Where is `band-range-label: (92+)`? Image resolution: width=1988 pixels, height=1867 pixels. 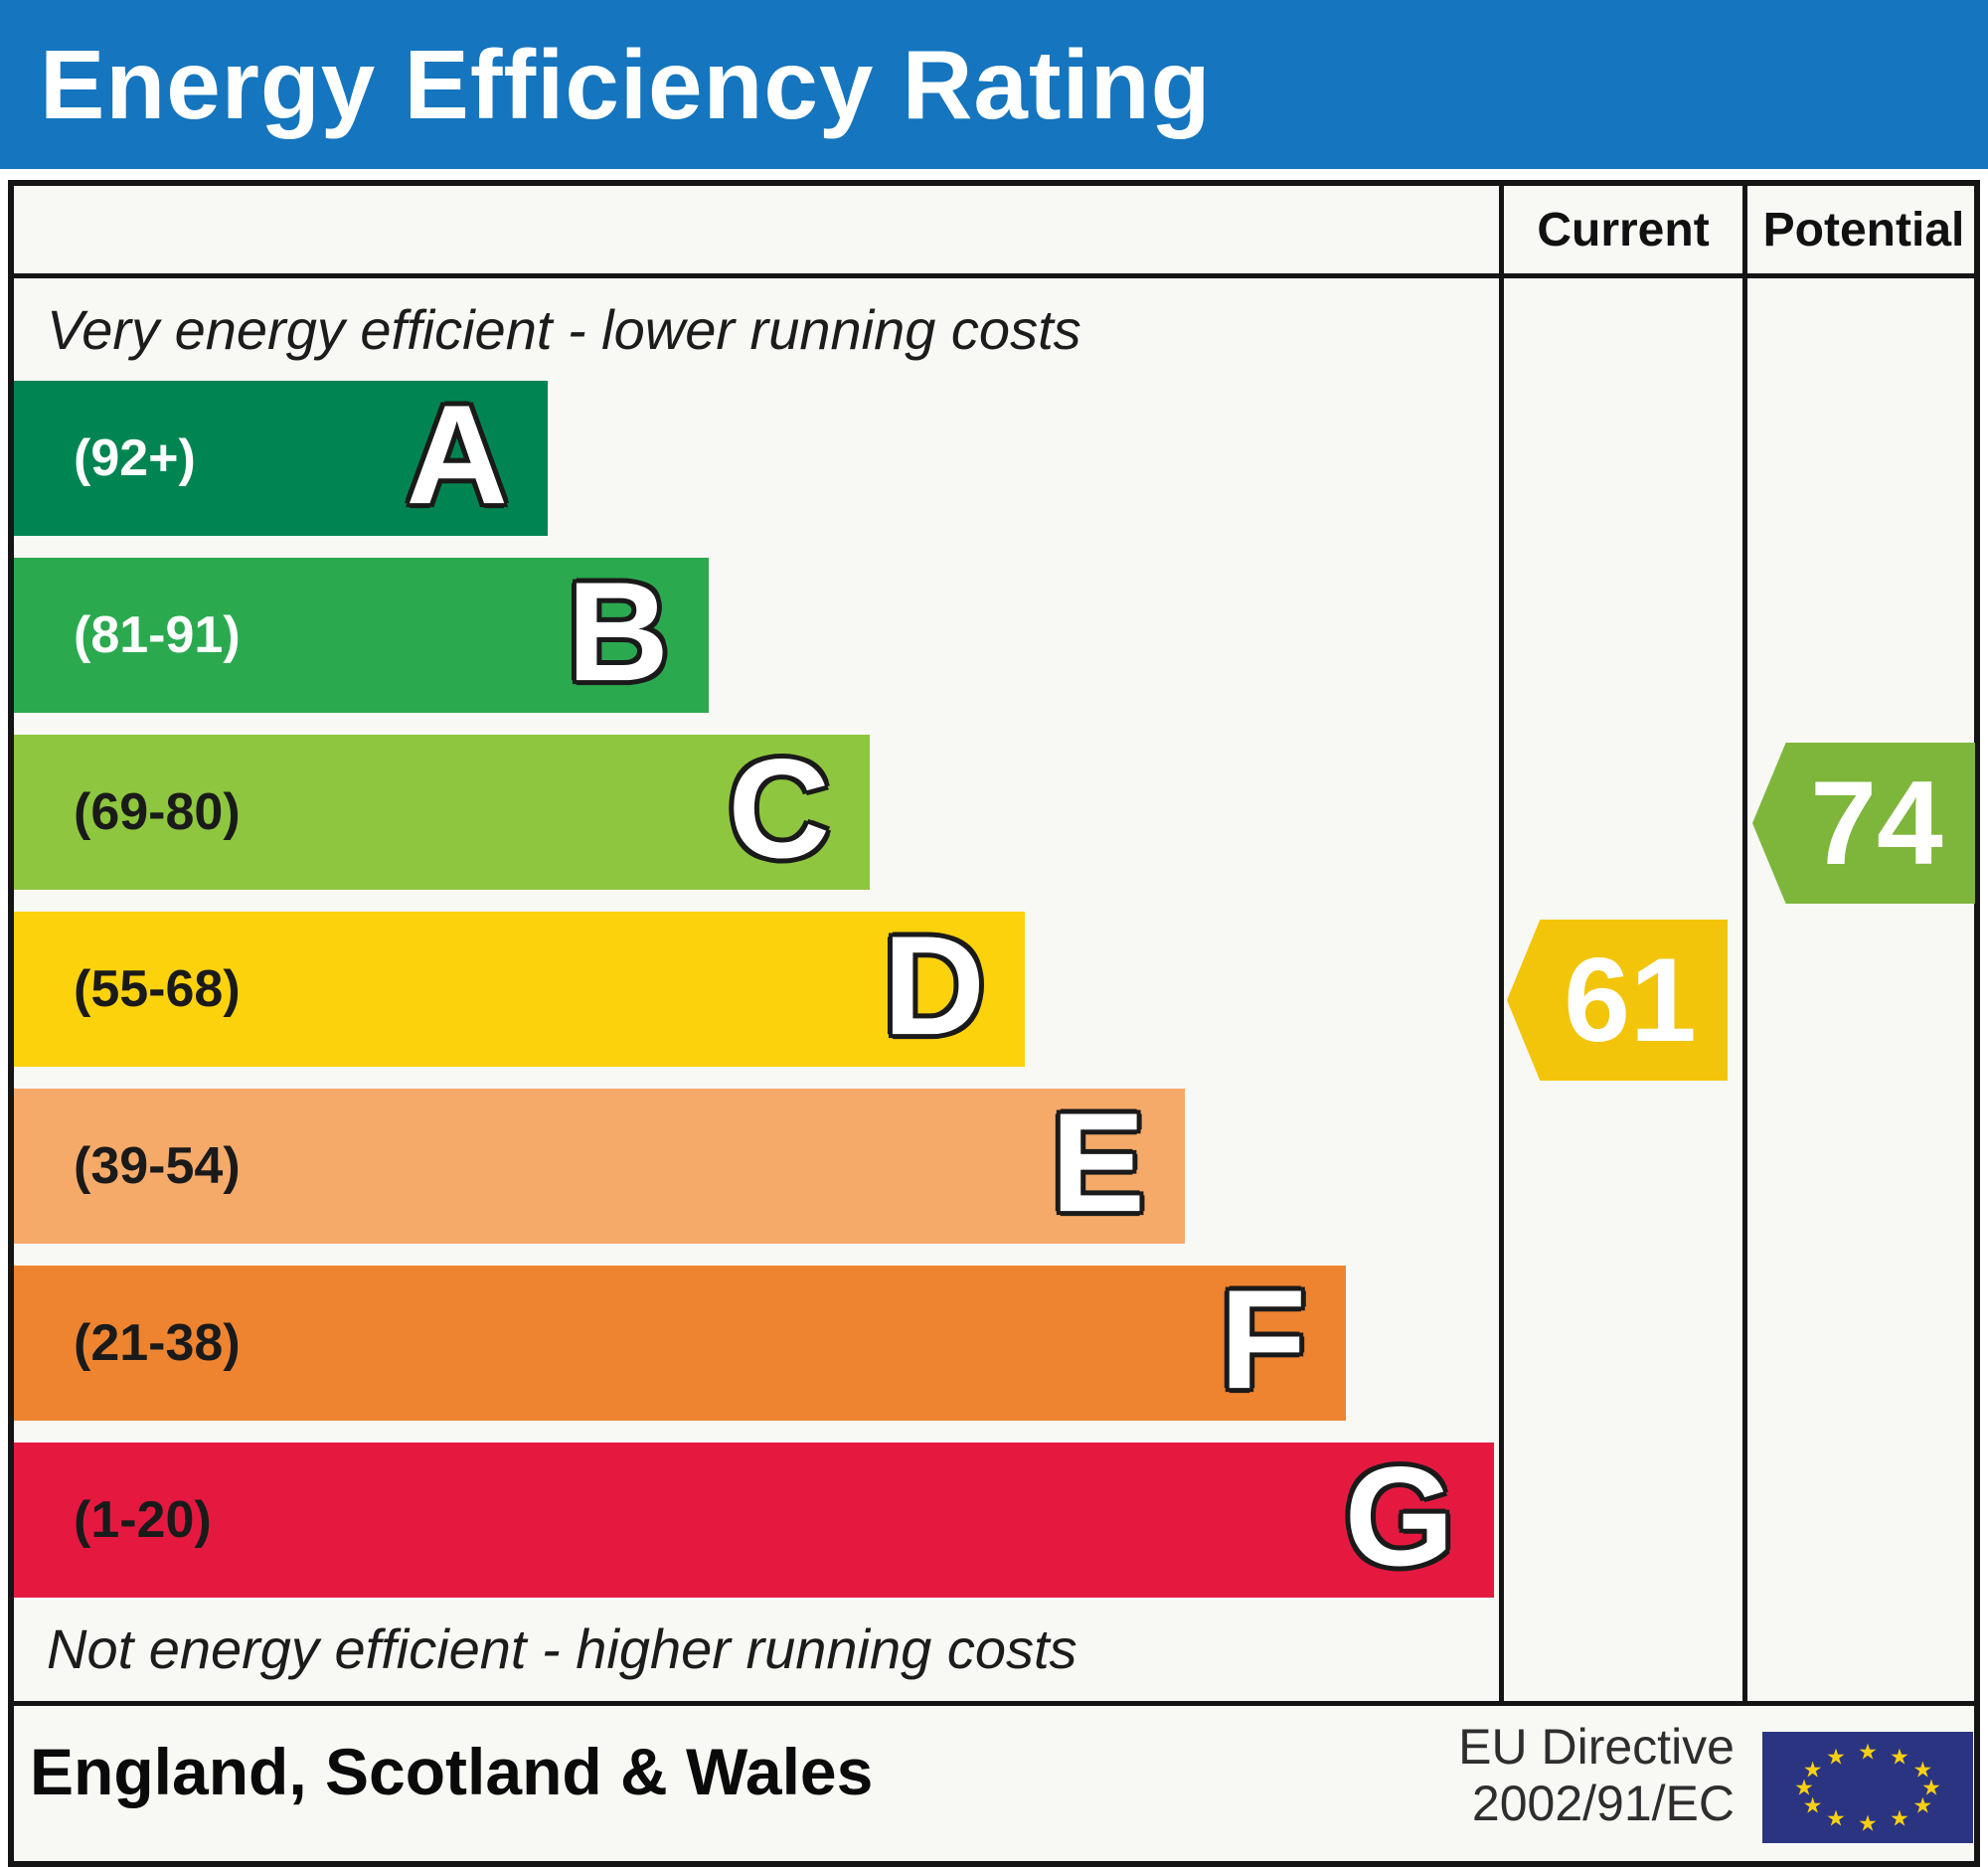
band-range-label: (92+) is located at coordinates (135, 458).